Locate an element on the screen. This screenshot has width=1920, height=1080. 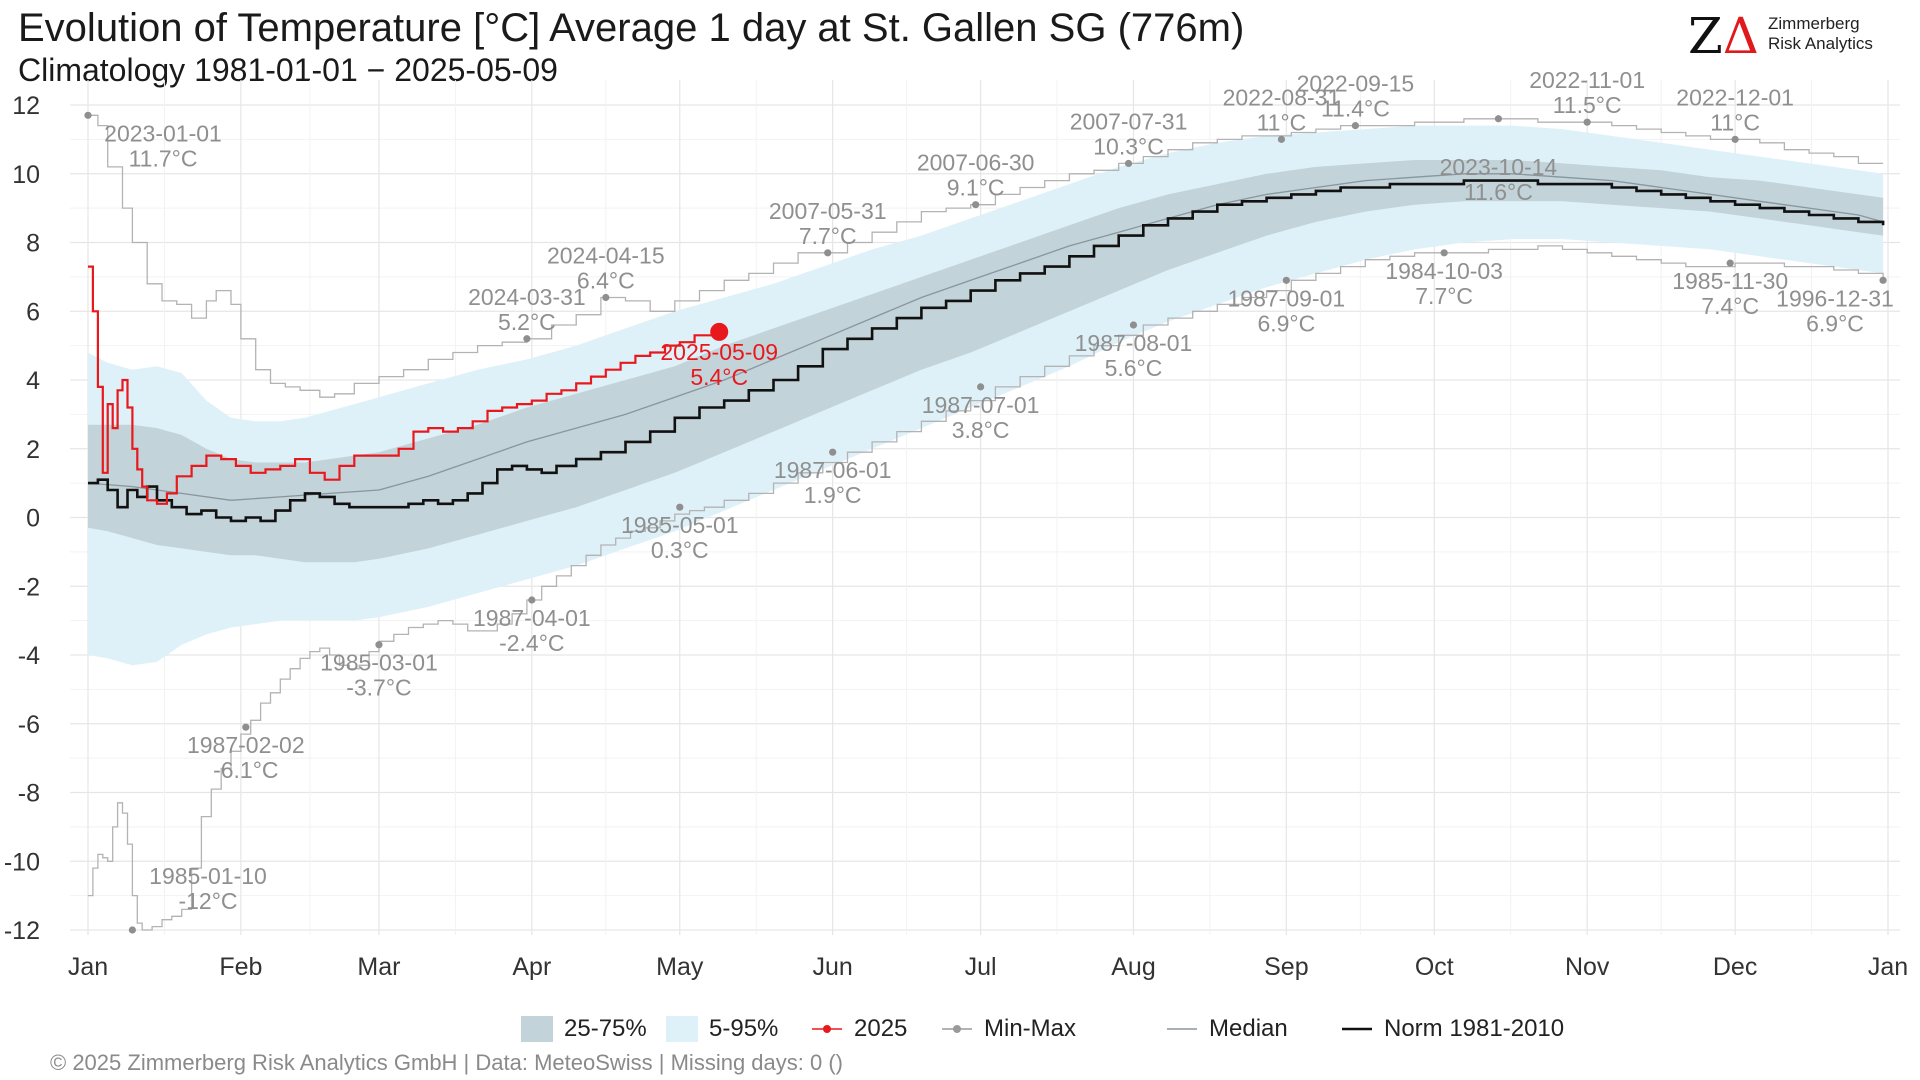
annotation-date: 2023-01-01 is located at coordinates (163, 133).